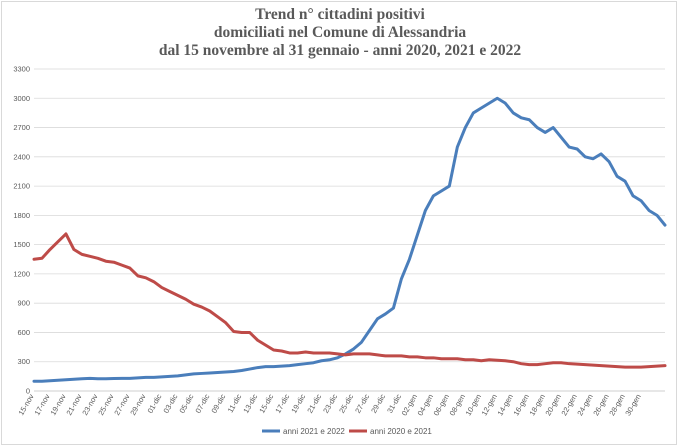  Describe the element at coordinates (21, 186) in the screenshot. I see `y-tick-label: 2100` at that location.